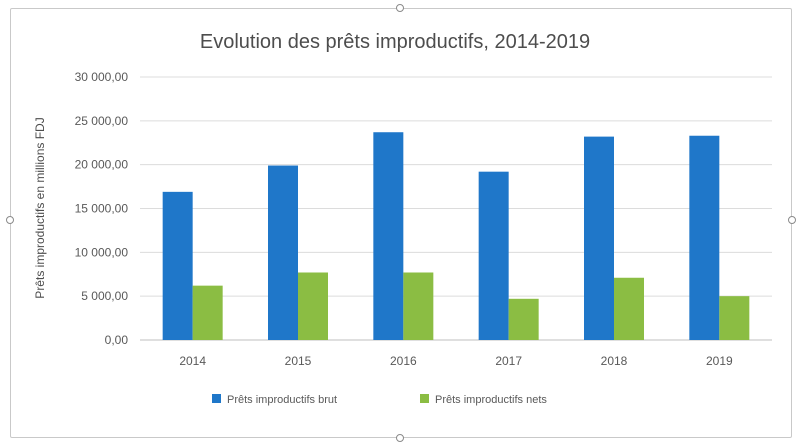 This screenshot has height=444, width=800. What do you see at coordinates (207, 312) in the screenshot?
I see `bar-nets-2014` at bounding box center [207, 312].